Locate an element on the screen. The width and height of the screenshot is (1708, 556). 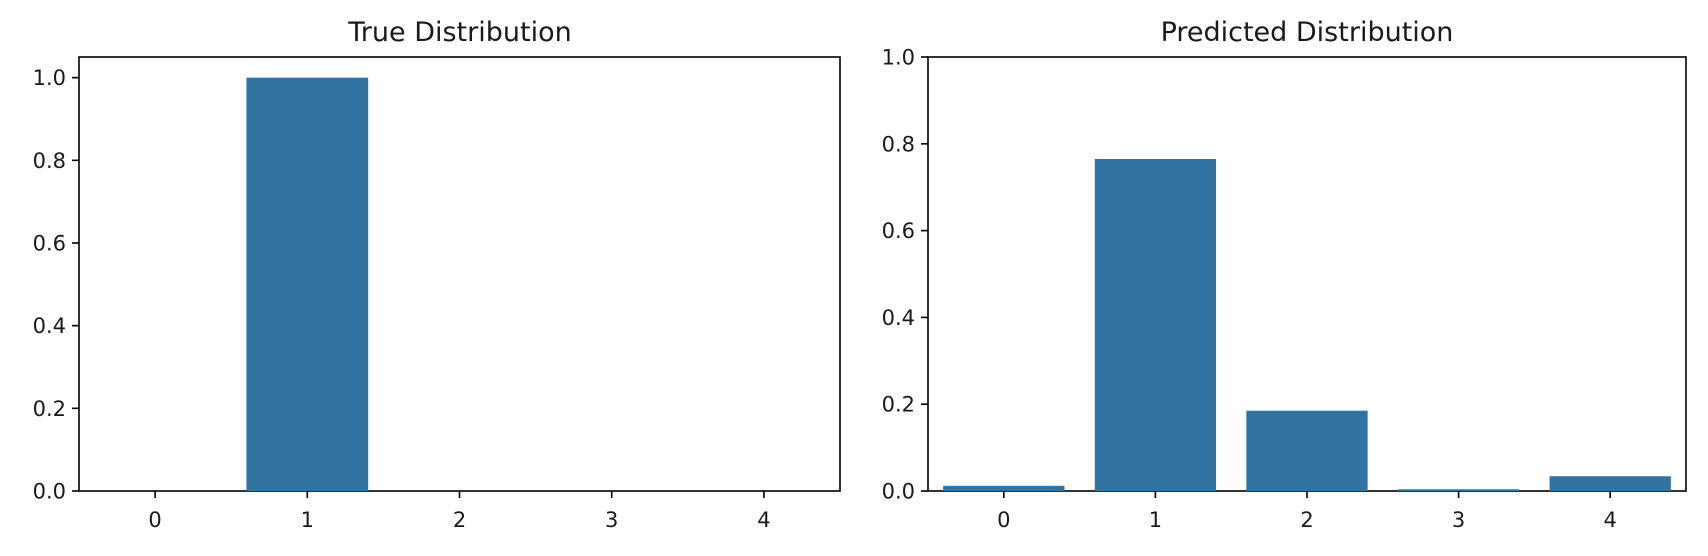
chart-title: Predicted Distribution is located at coordinates (1307, 32).